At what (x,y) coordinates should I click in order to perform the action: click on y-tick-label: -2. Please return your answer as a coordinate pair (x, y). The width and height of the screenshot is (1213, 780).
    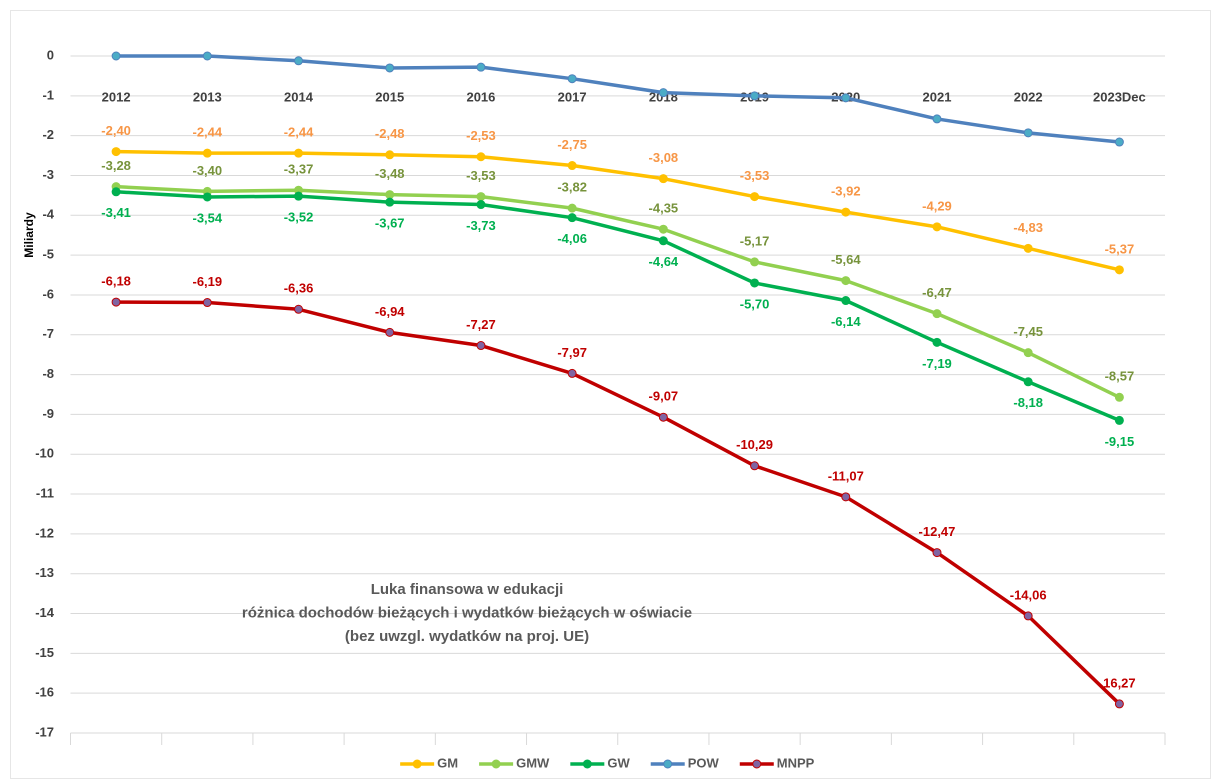
    Looking at the image, I should click on (48, 134).